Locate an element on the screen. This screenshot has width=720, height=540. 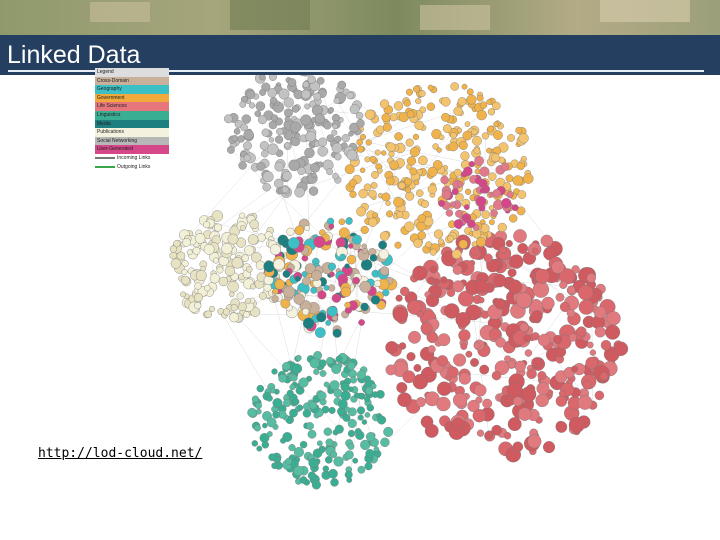
legend-item: Media is located at coordinates (132, 124).